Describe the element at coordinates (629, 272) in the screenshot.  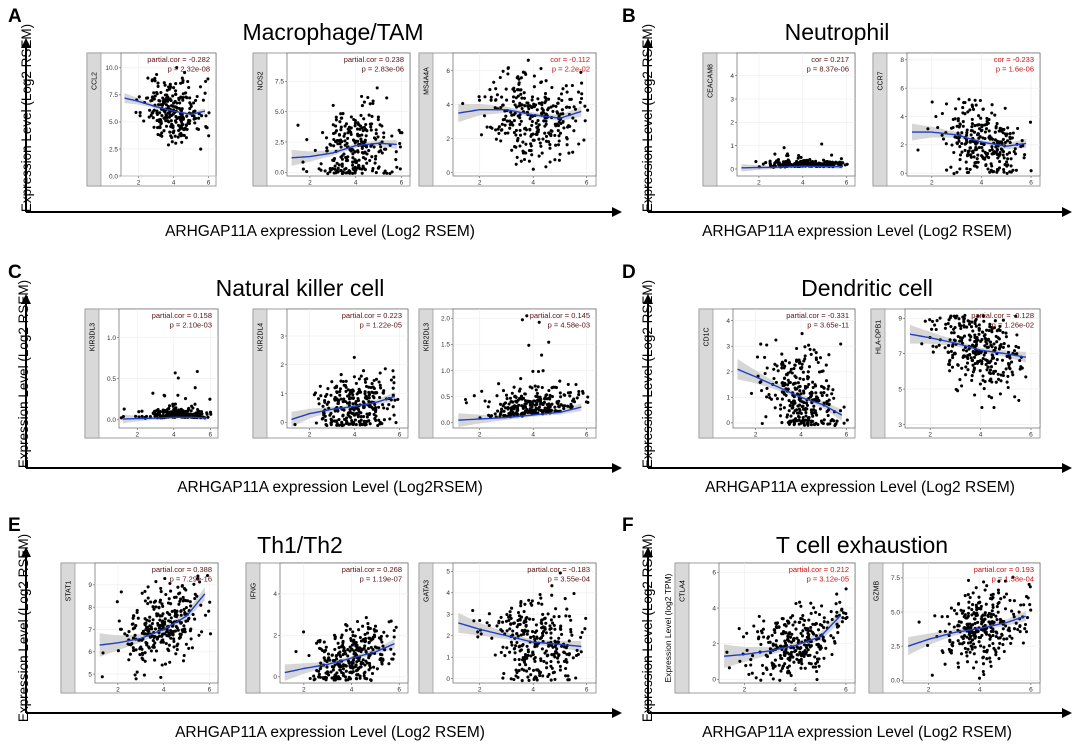
I see `panel-label: D` at that location.